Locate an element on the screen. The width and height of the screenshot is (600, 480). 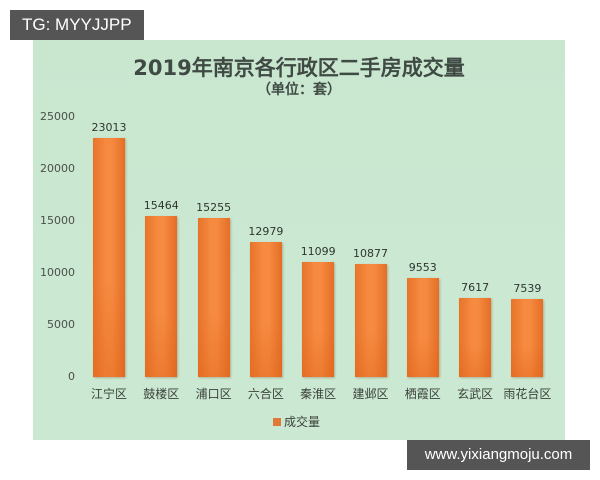
x-tick-label: 浦口区 is located at coordinates (213, 394).